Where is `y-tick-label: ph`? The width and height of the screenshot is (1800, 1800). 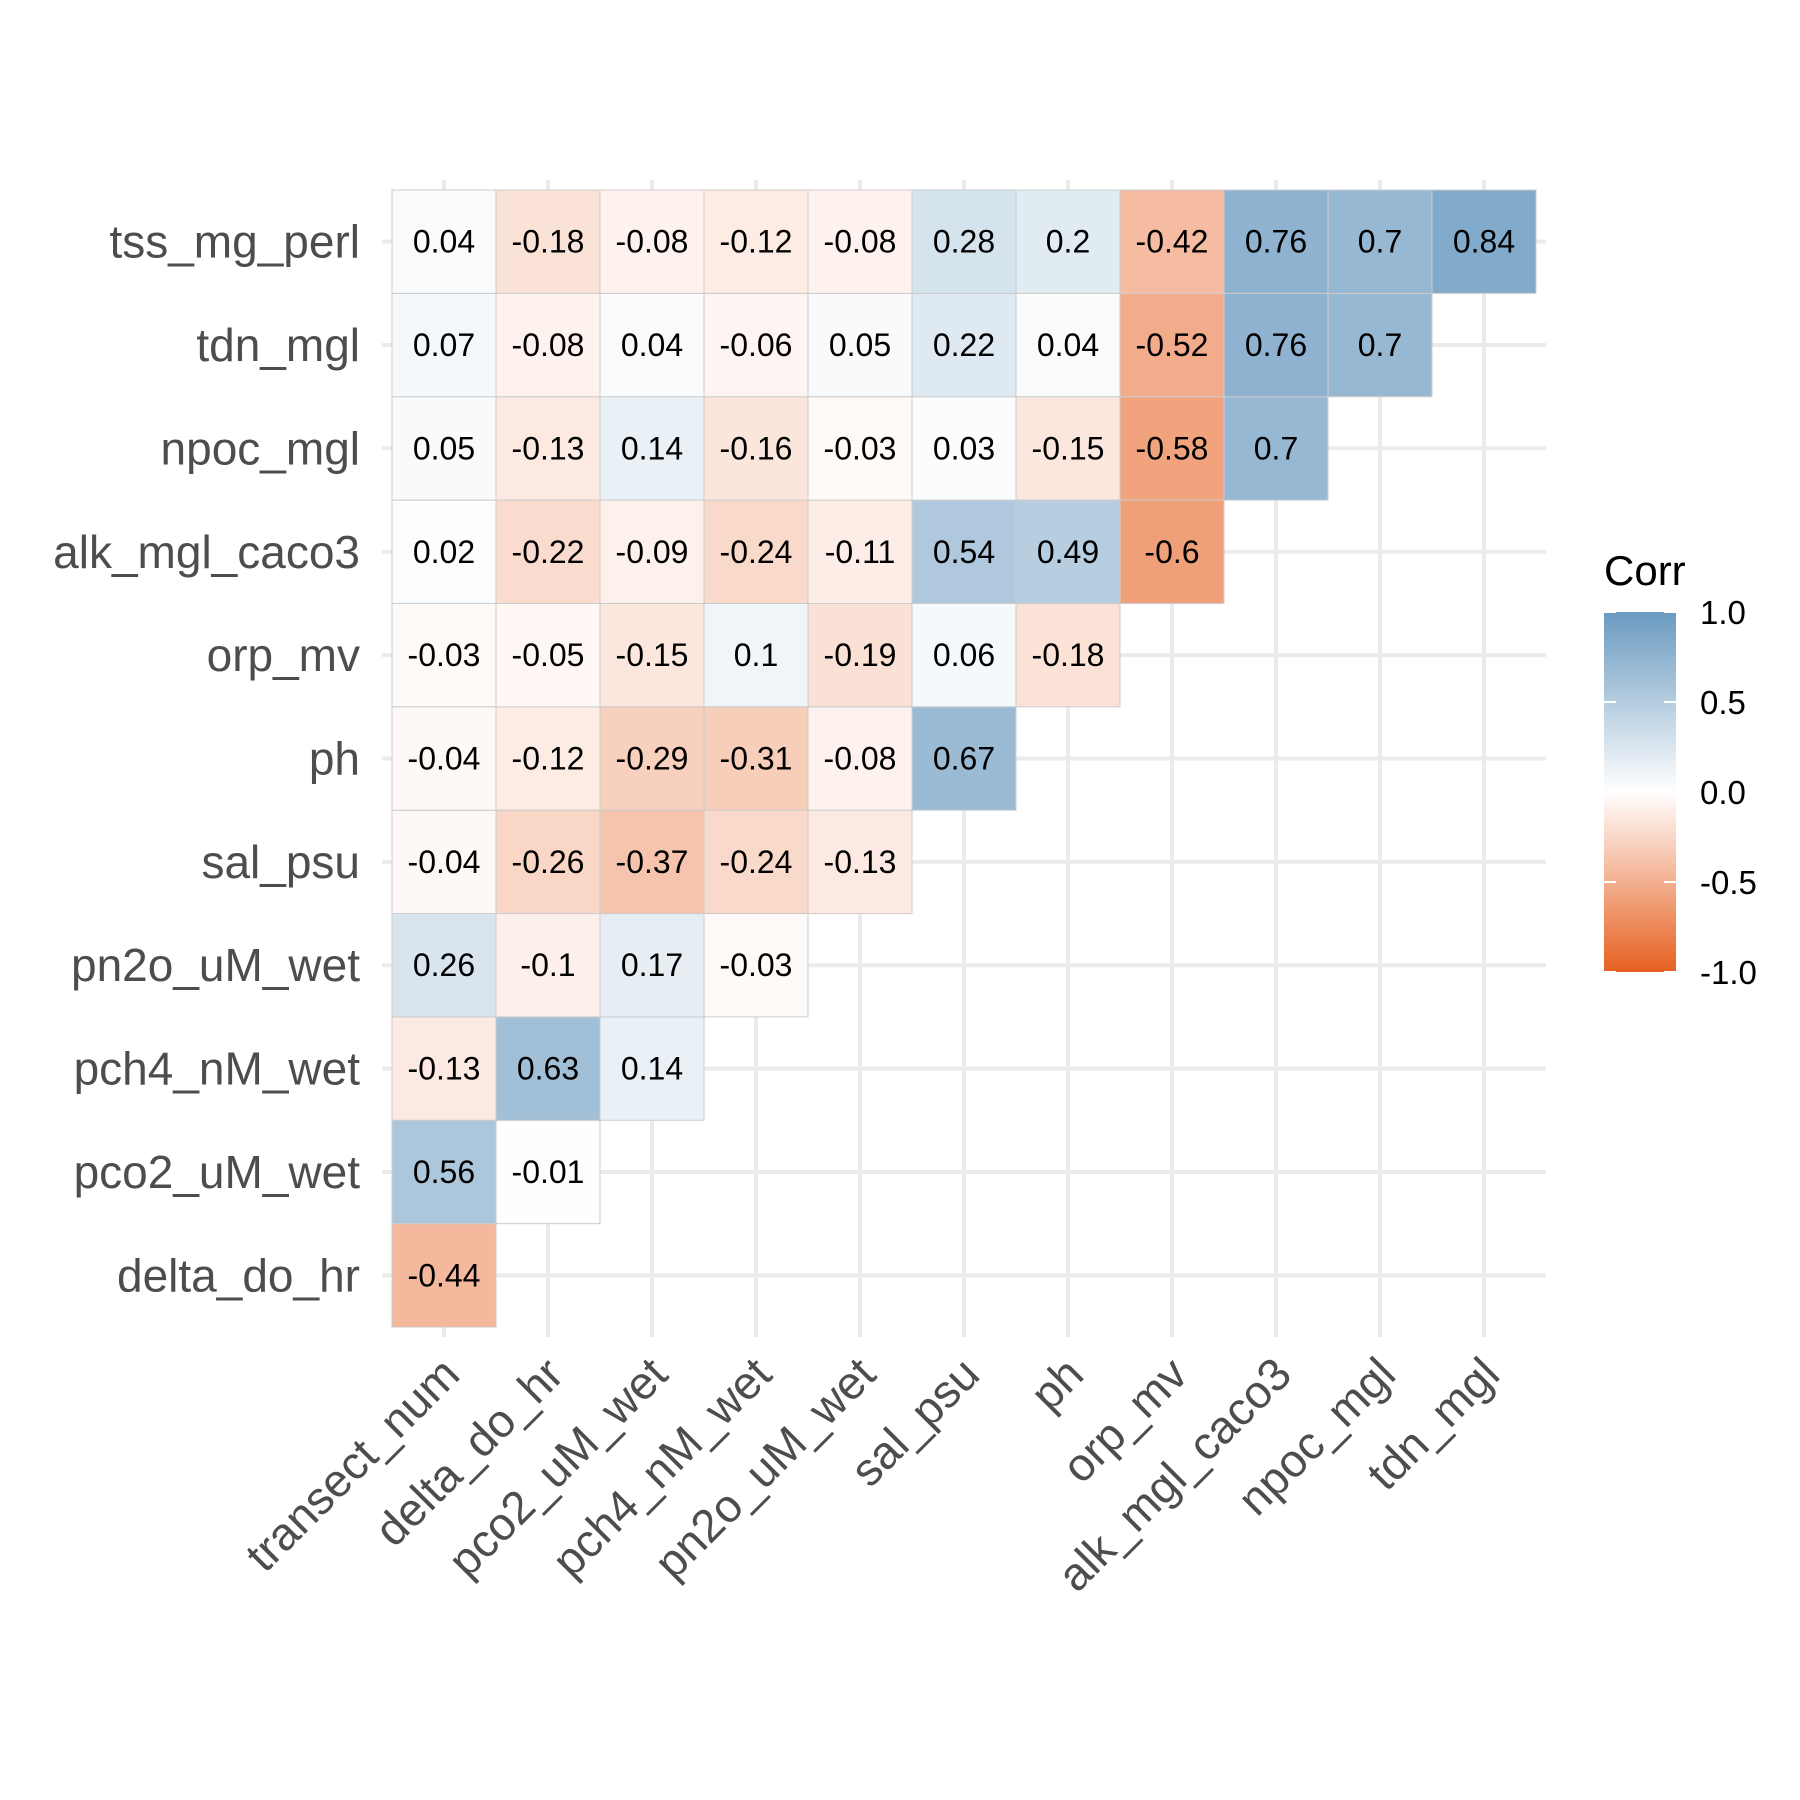 y-tick-label: ph is located at coordinates (334, 759).